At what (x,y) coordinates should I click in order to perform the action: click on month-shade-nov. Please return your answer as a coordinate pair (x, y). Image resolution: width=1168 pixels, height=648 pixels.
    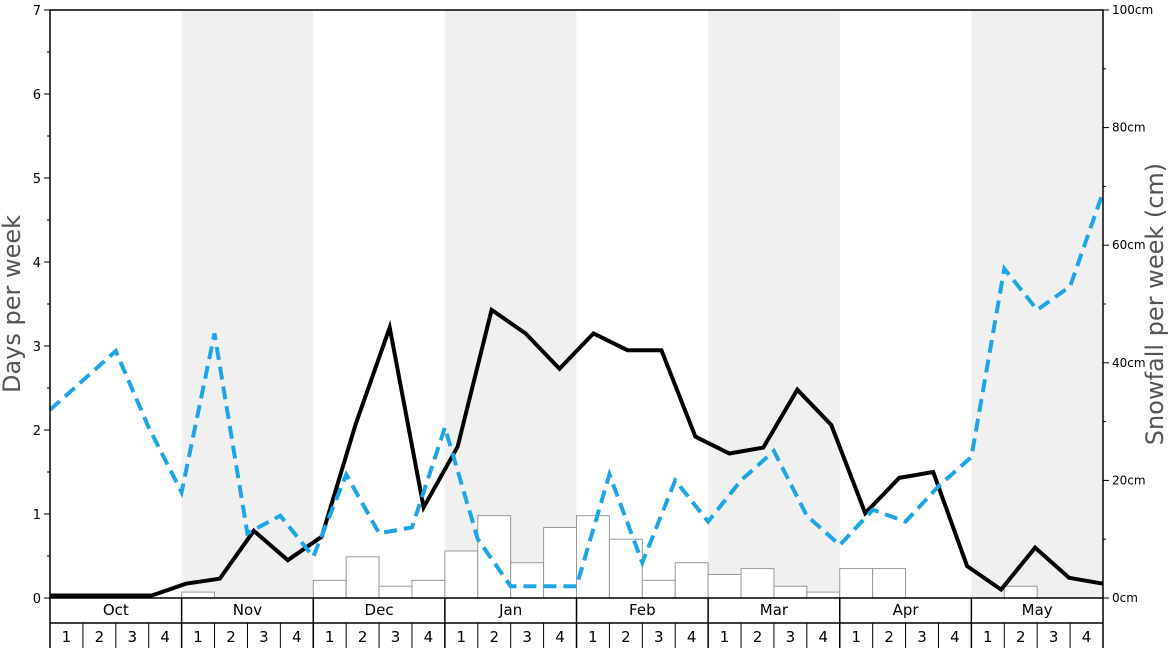
    Looking at the image, I should click on (247, 304).